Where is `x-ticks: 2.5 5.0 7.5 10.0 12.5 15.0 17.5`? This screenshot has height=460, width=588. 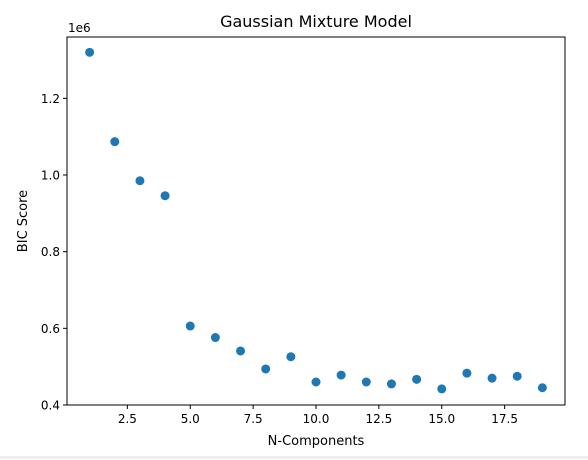
x-ticks: 2.5 5.0 7.5 10.0 12.5 15.0 17.5 is located at coordinates (318, 415).